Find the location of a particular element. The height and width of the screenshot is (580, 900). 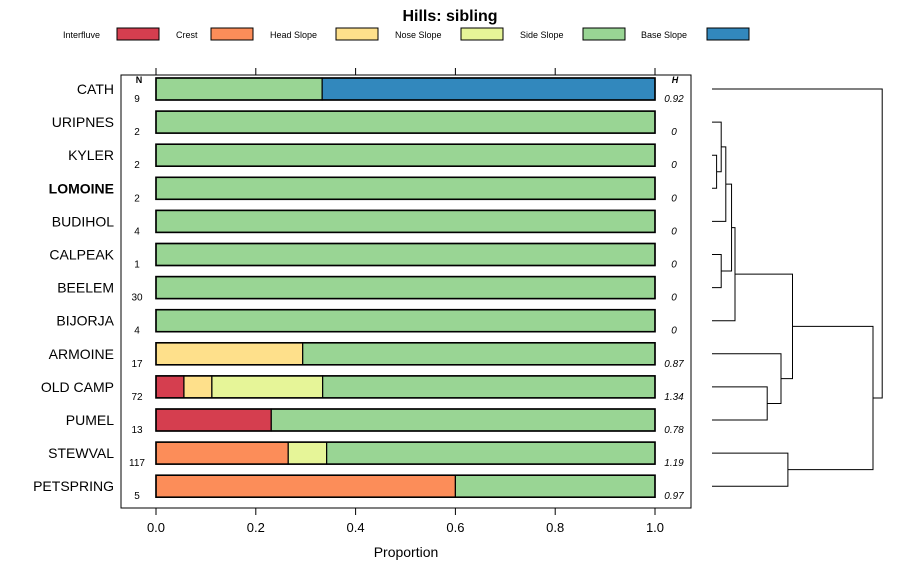

bar-outline-budihol is located at coordinates (405, 221).